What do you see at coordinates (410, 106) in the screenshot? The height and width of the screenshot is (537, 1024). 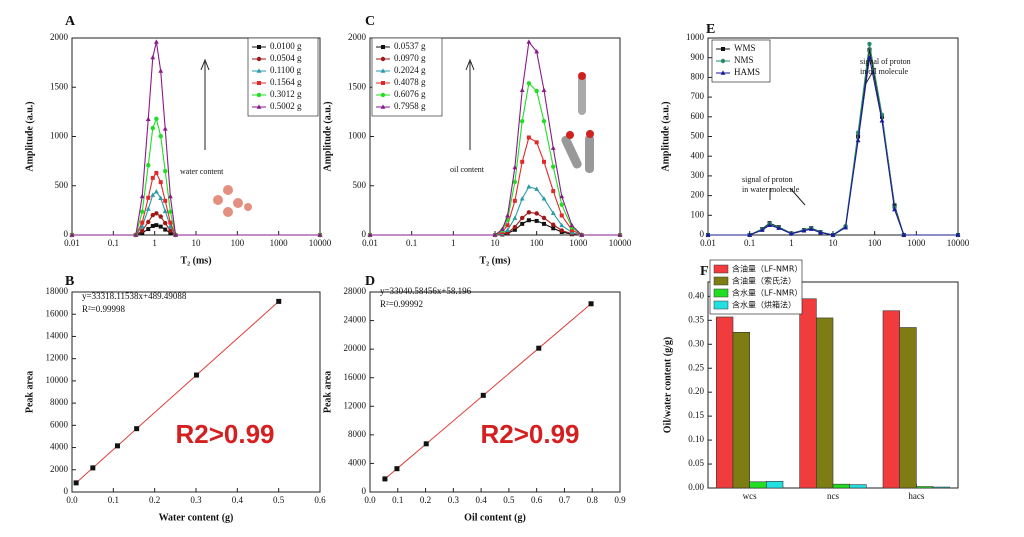 I see `legend-label: 0.7958 g` at bounding box center [410, 106].